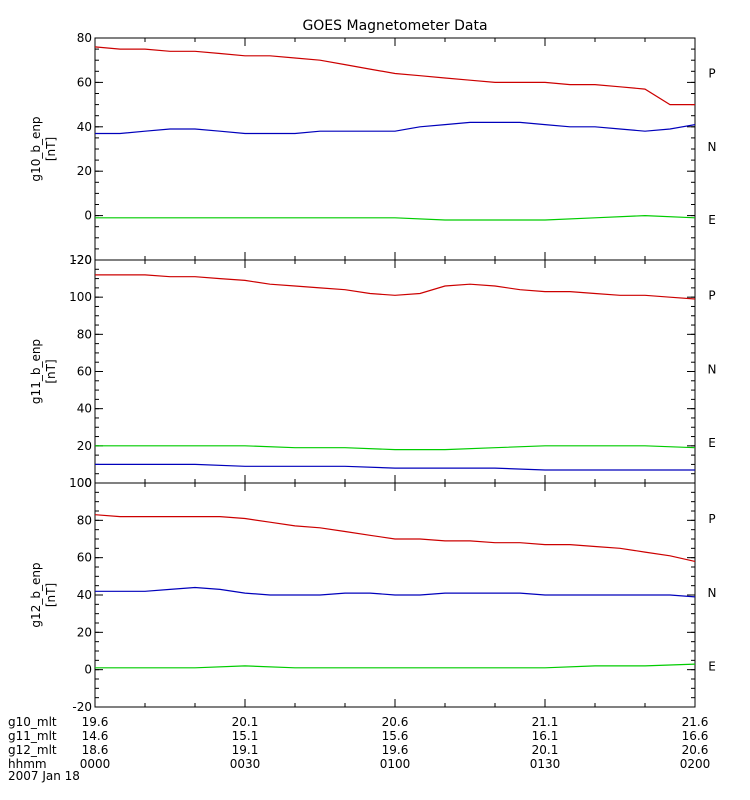 This screenshot has height=800, width=750. What do you see at coordinates (32, 736) in the screenshot?
I see `x-row-label: g11_mlt` at bounding box center [32, 736].